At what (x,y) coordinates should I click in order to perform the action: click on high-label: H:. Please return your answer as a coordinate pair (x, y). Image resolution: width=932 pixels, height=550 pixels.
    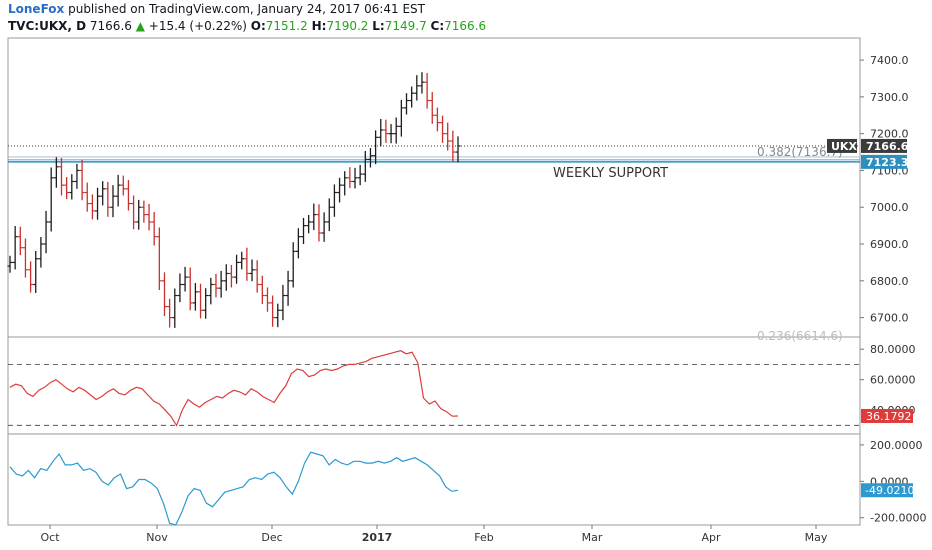
    Looking at the image, I should click on (319, 26).